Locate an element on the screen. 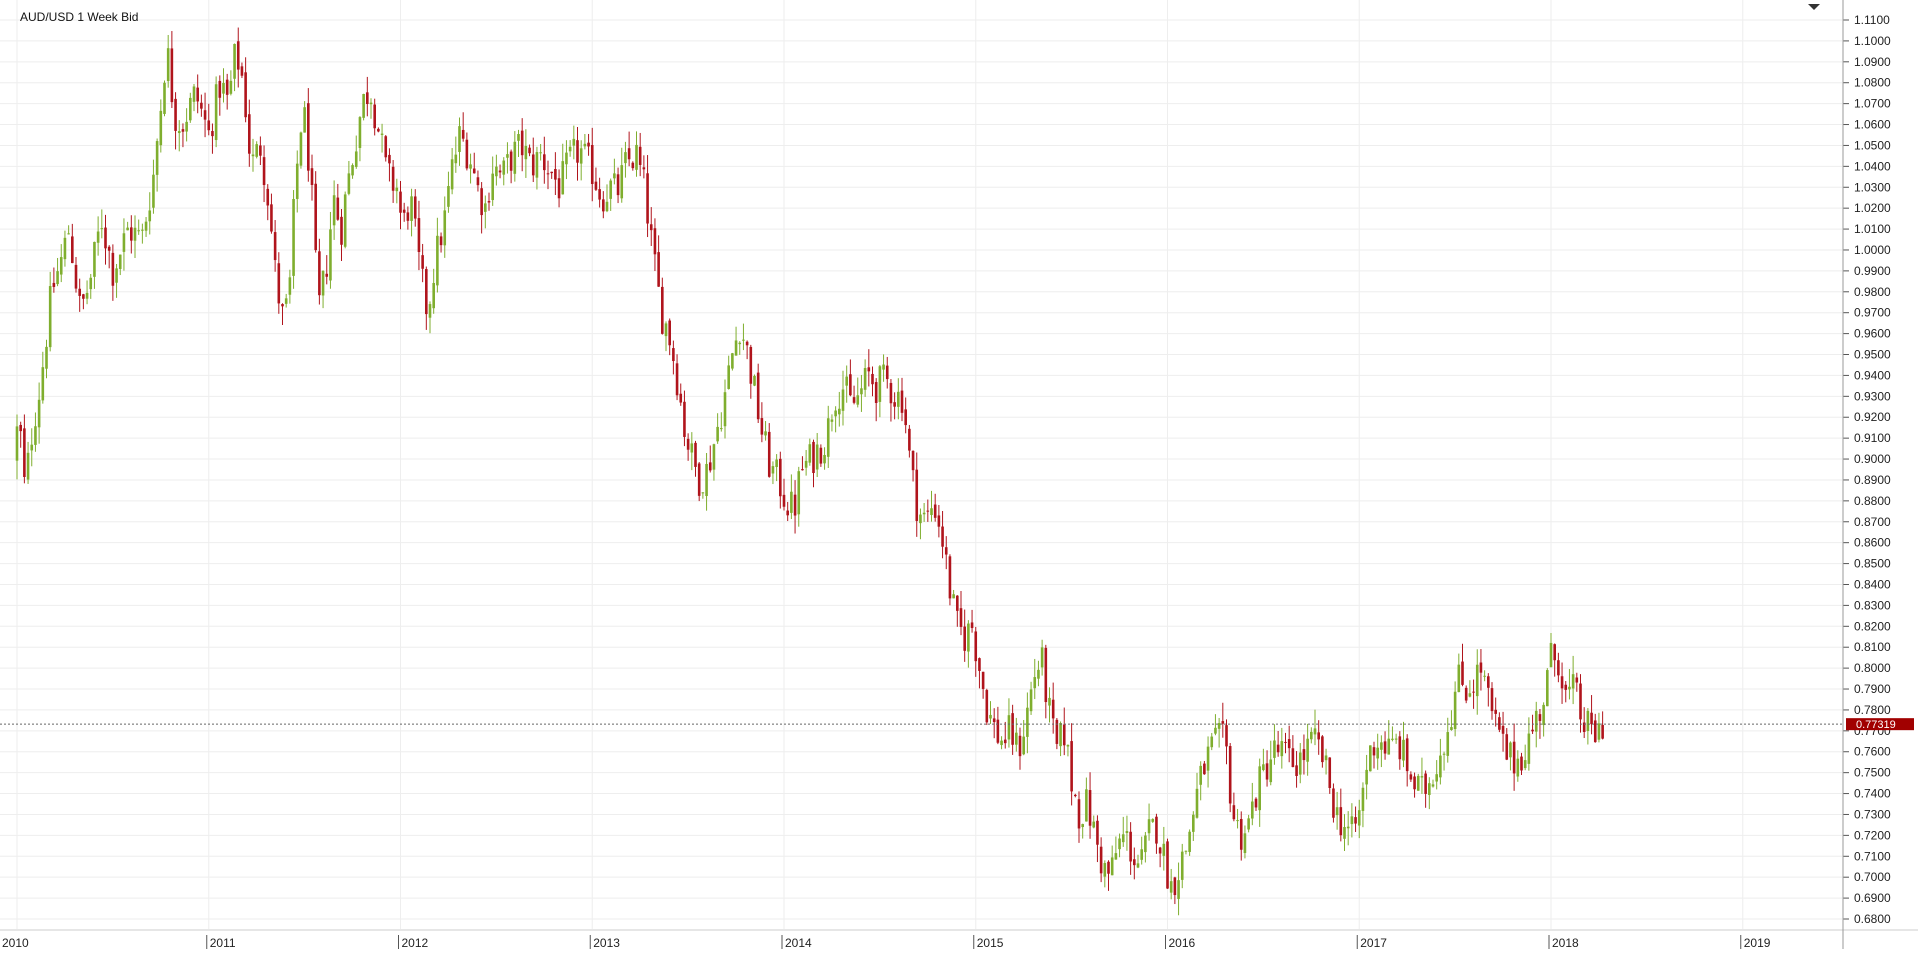 The image size is (1918, 954). y-tick-label: 0.8400 is located at coordinates (1872, 584).